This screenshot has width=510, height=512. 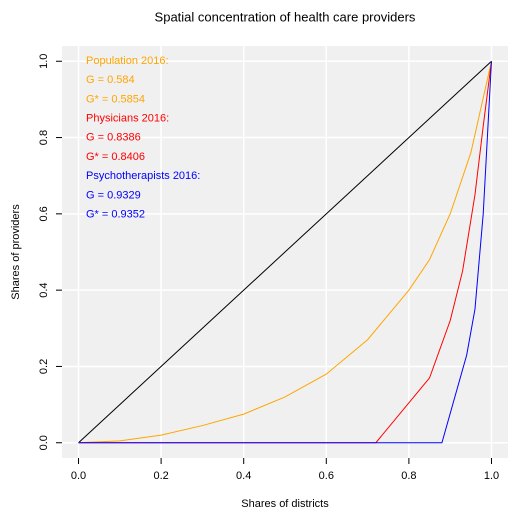 What do you see at coordinates (44, 61) in the screenshot?
I see `y-tick-label: 1.0` at bounding box center [44, 61].